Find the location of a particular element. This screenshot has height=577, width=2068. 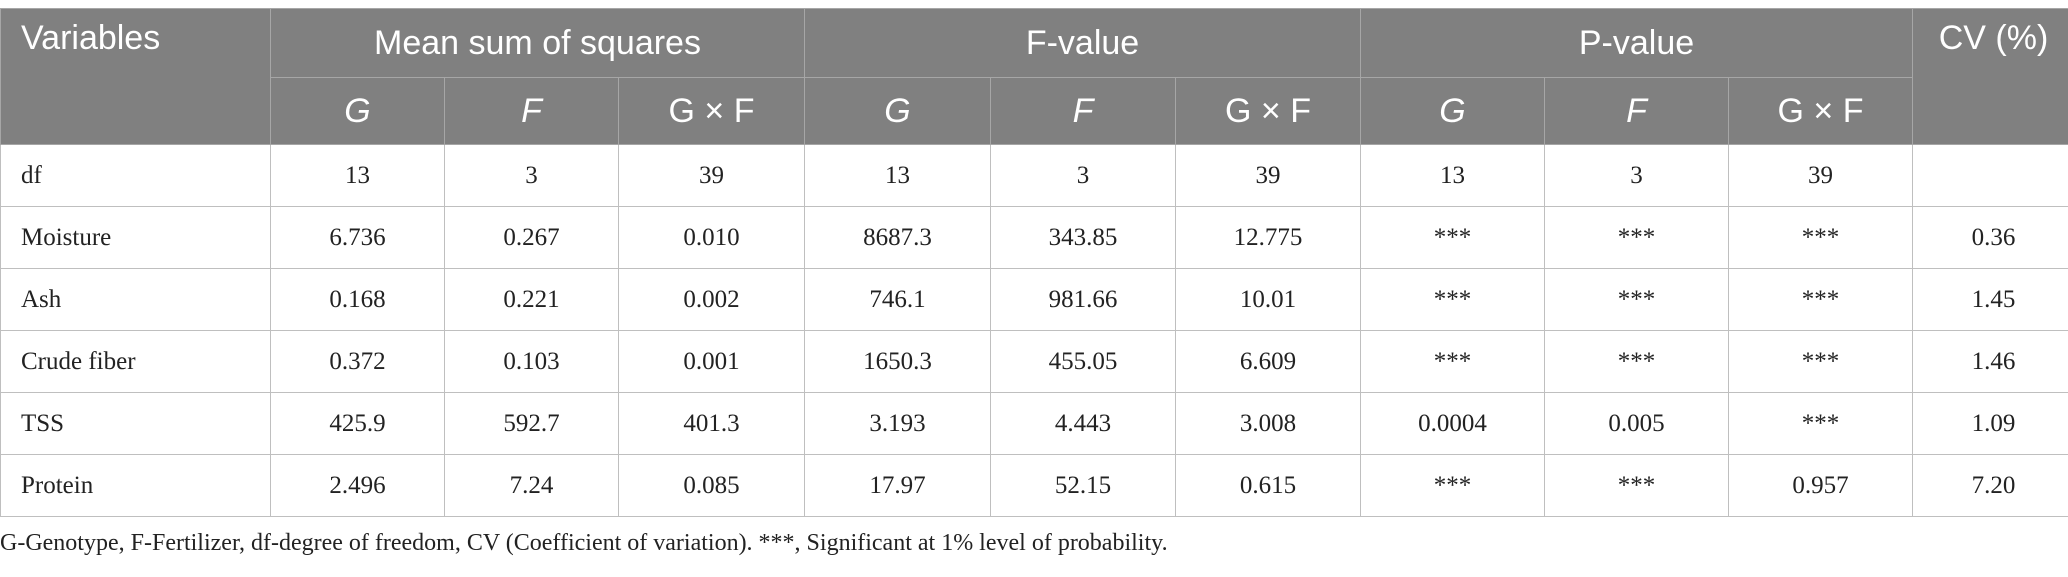

table-cell: 7.20 is located at coordinates (1990, 485).